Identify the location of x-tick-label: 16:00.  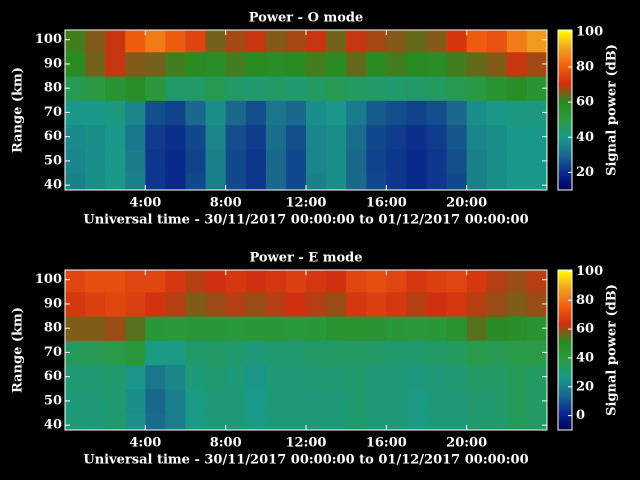
(386, 443).